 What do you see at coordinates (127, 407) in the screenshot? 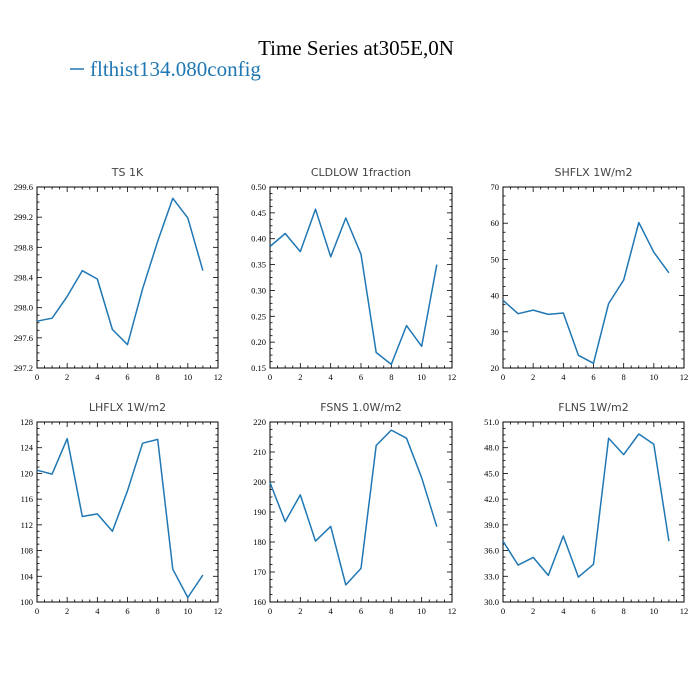
I see `panel-title: LHFLX 1W/m2` at bounding box center [127, 407].